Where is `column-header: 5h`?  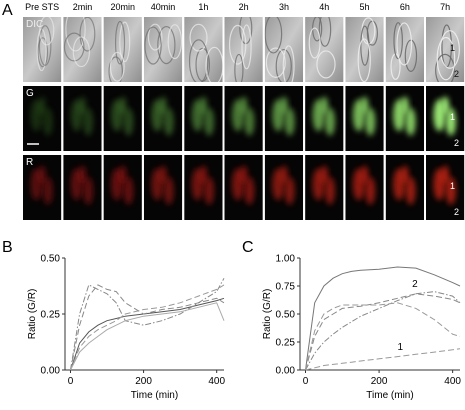 column-header: 5h is located at coordinates (365, 7).